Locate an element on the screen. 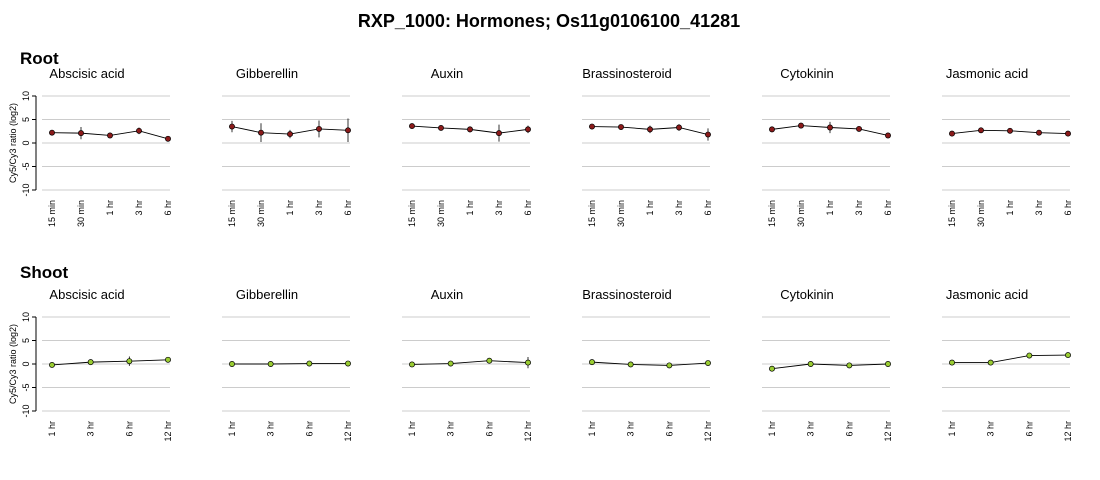 This screenshot has width=1100, height=480. panel-subtitle: Abscisic acid is located at coordinates (86, 73).